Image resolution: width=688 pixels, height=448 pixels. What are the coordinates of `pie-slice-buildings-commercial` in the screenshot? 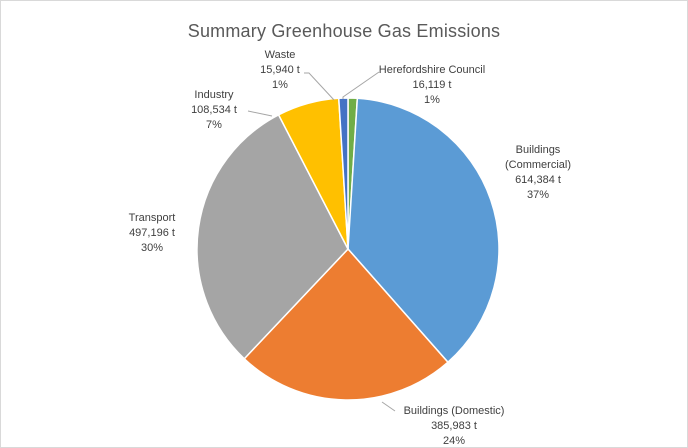 It's located at (423, 230).